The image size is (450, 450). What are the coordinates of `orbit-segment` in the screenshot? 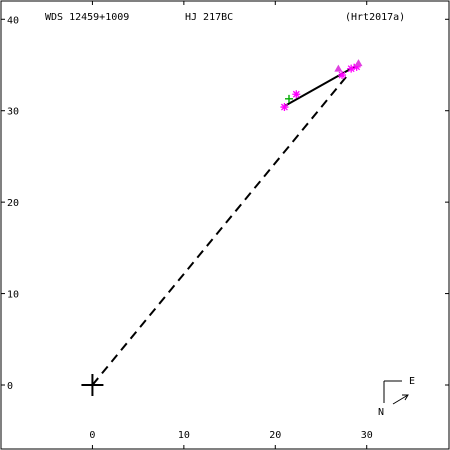 It's located at (321, 86).